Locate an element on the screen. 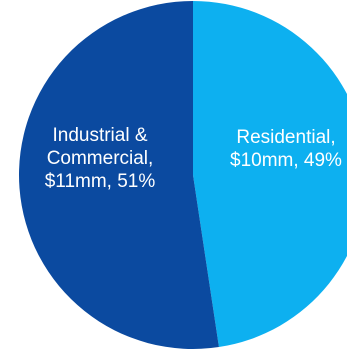  pie-label-line: $11mm, 51% is located at coordinates (100, 181).